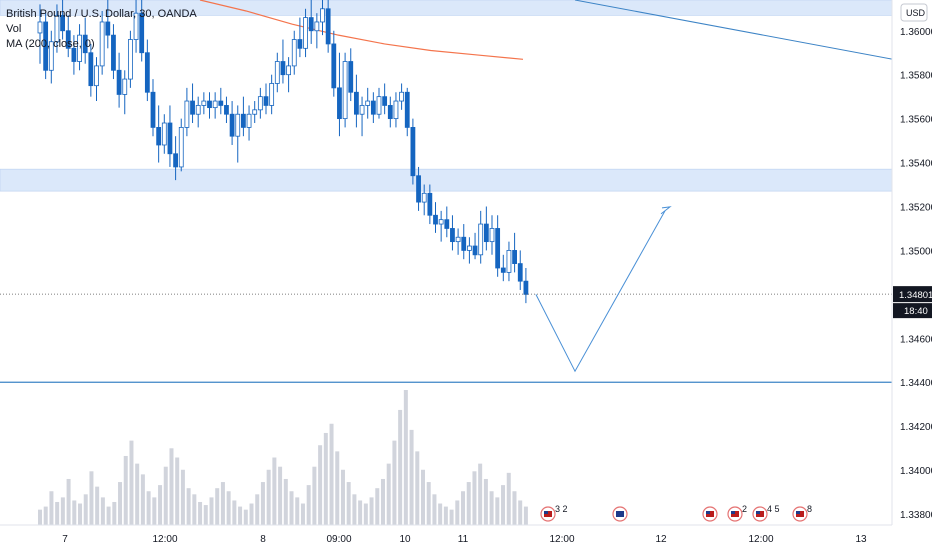 The image size is (932, 550). Describe the element at coordinates (405, 539) in the screenshot. I see `x-tick-label: 10` at that location.